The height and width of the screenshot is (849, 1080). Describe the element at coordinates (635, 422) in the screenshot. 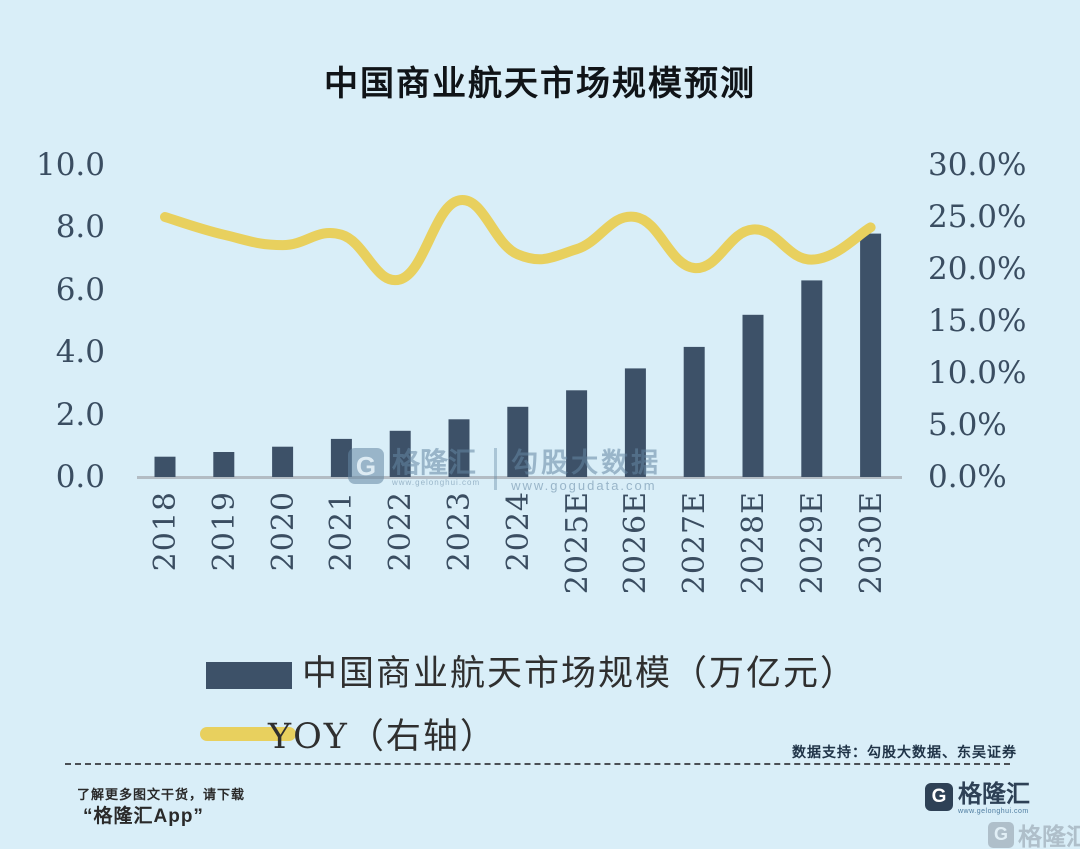

I see `bar-2026E` at that location.